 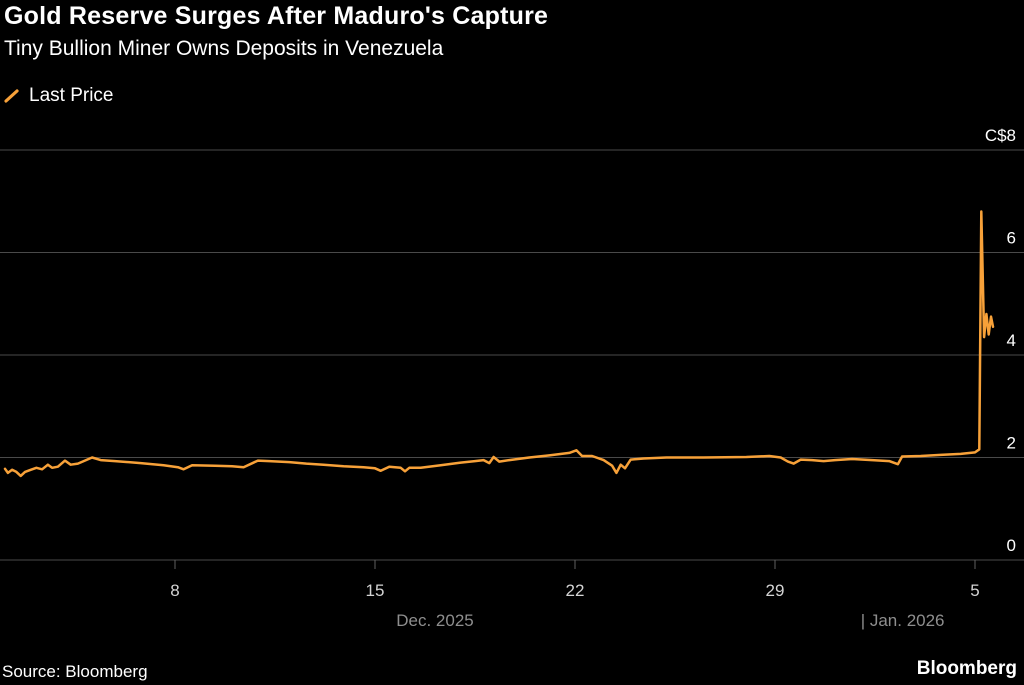 What do you see at coordinates (1011, 340) in the screenshot?
I see `y-axis-label: 4` at bounding box center [1011, 340].